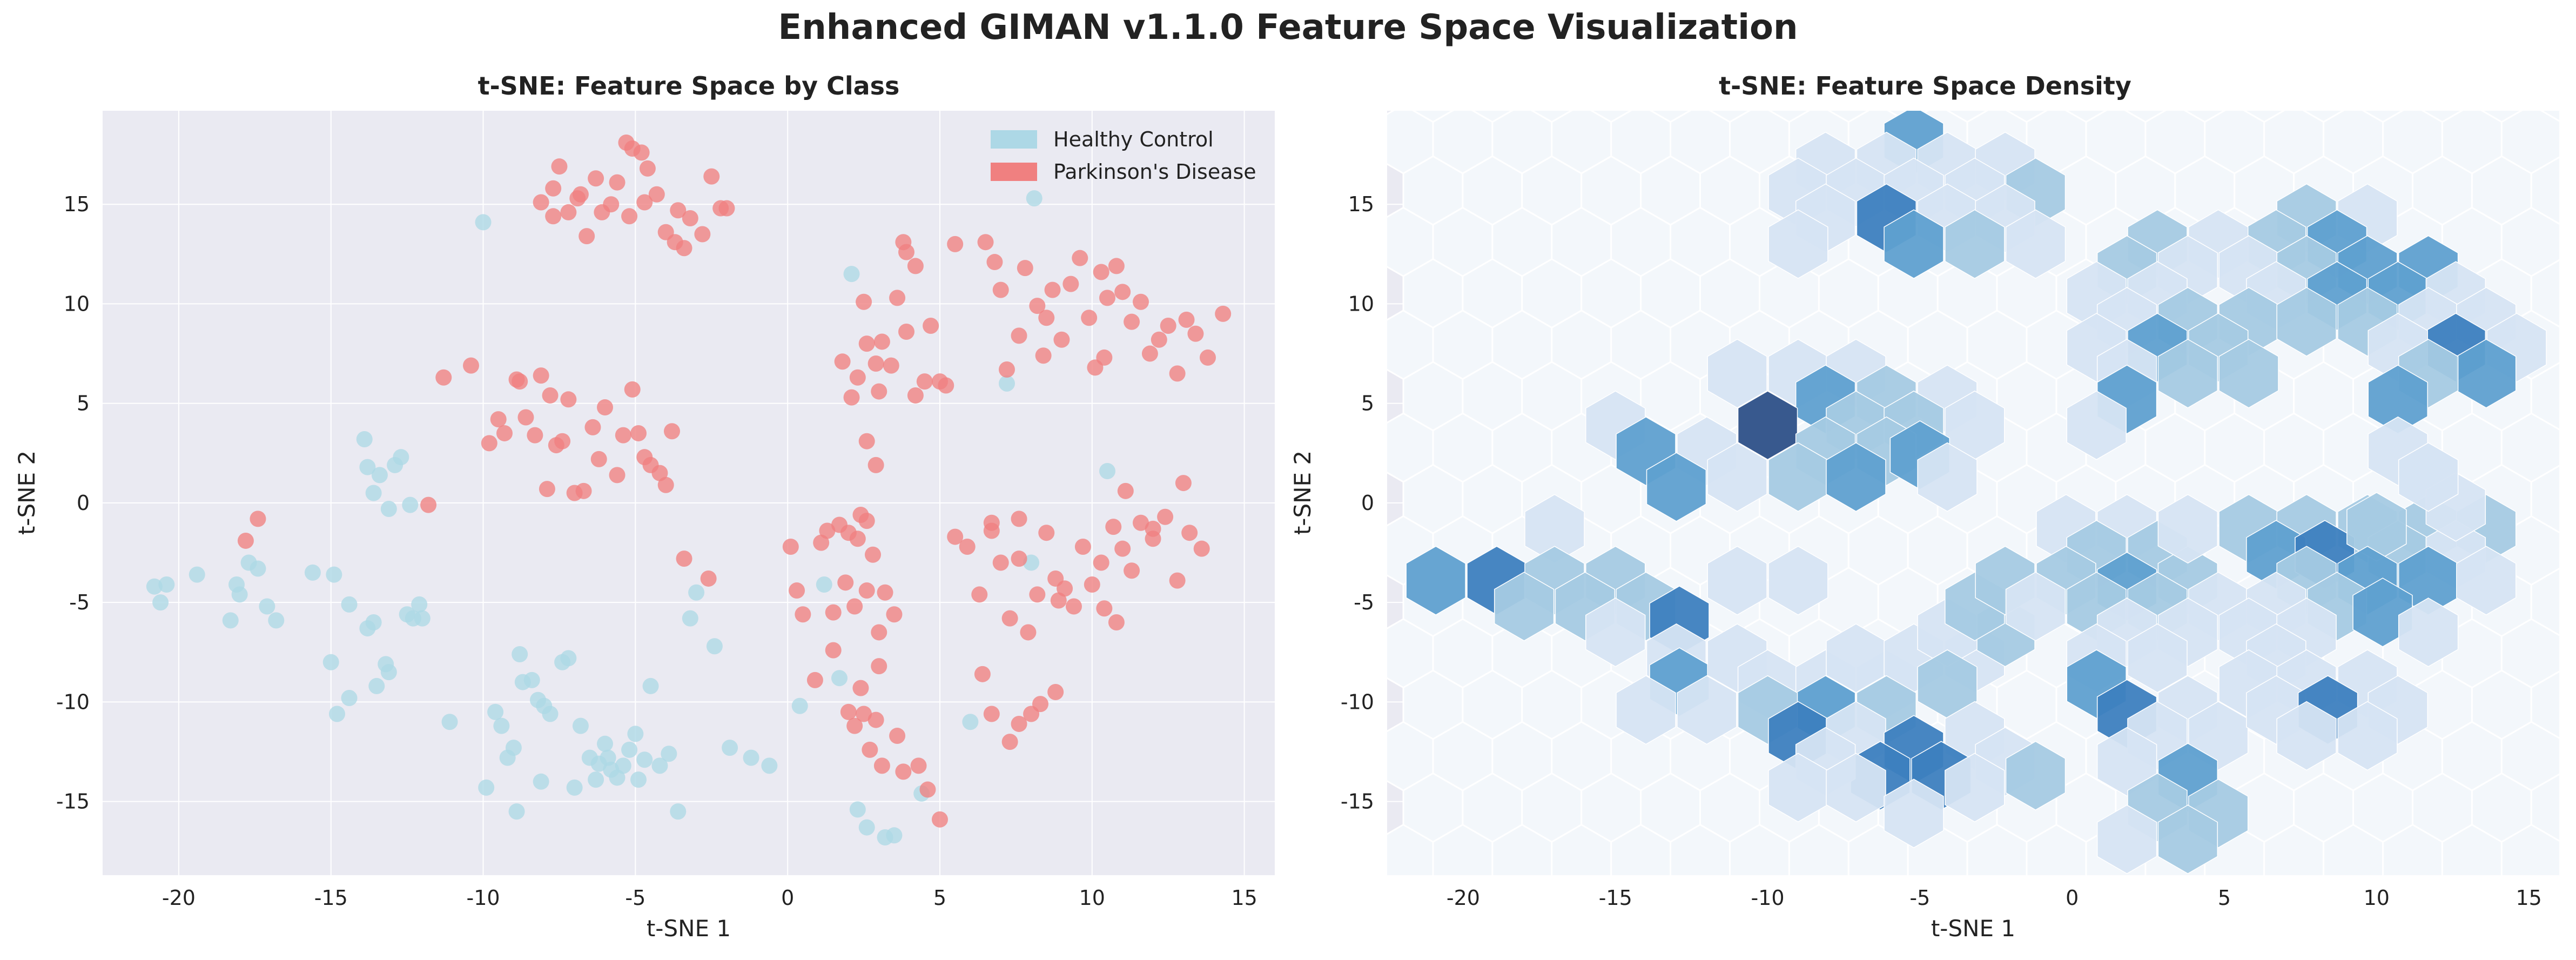  Describe the element at coordinates (1244, 898) in the screenshot. I see `x-tick-label: 15` at that location.